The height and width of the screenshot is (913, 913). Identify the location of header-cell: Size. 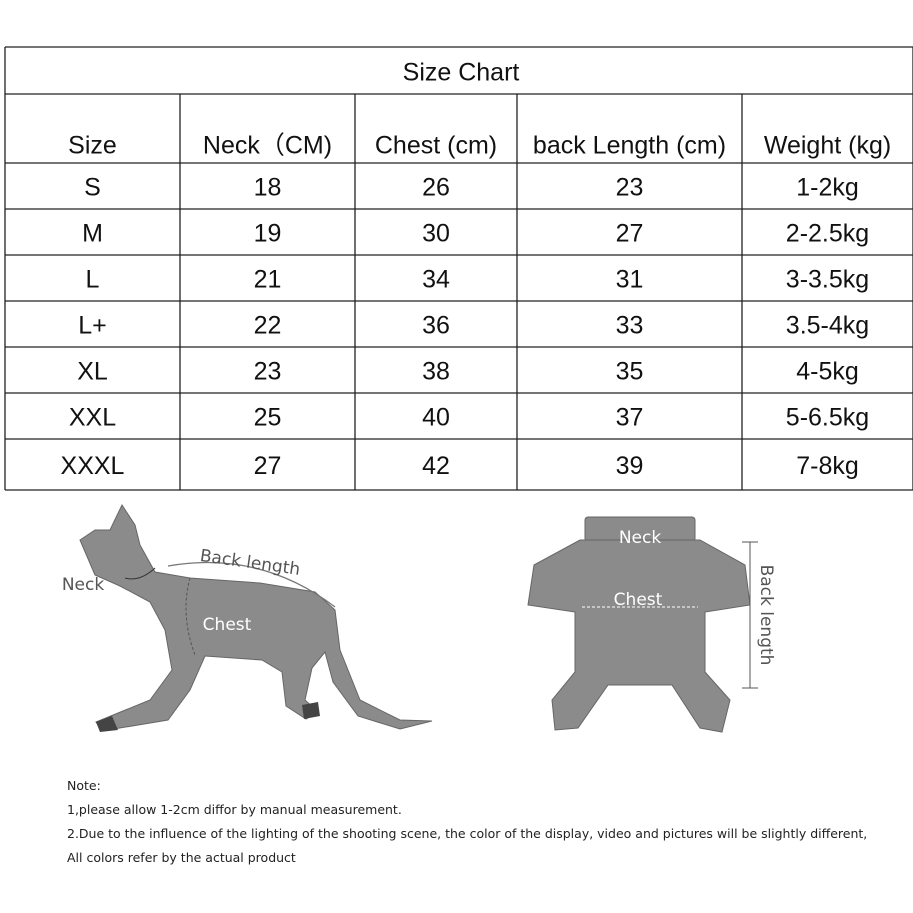
(92, 146).